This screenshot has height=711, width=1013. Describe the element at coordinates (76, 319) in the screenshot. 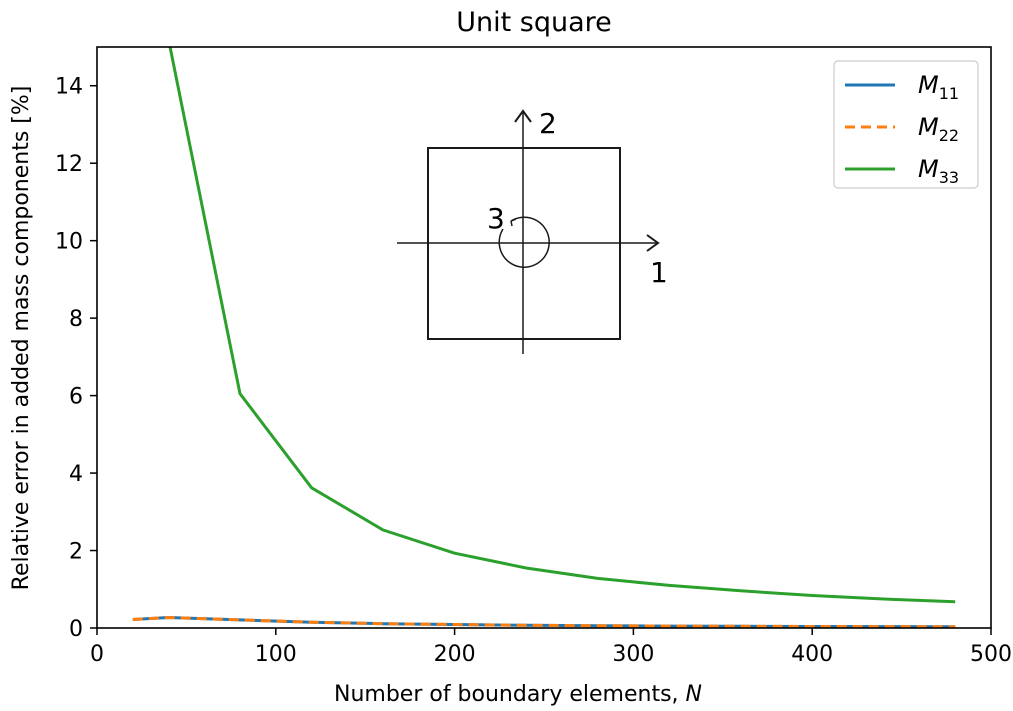

I see `y-tick-label: 8` at that location.